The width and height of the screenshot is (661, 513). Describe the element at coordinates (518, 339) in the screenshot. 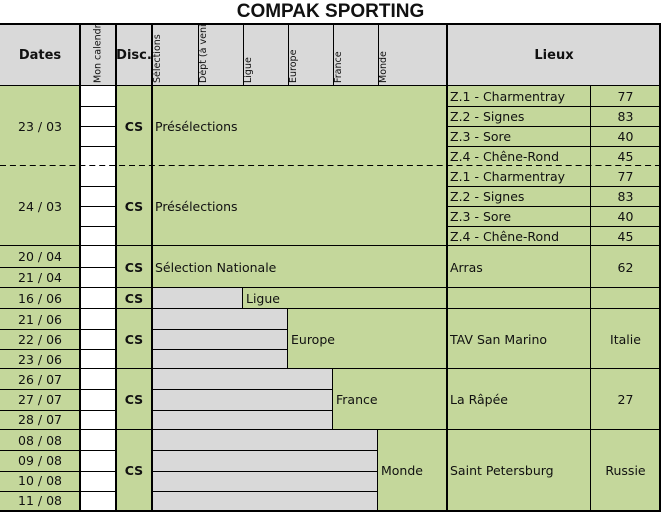

I see `venue-name: TAV San Marino` at that location.